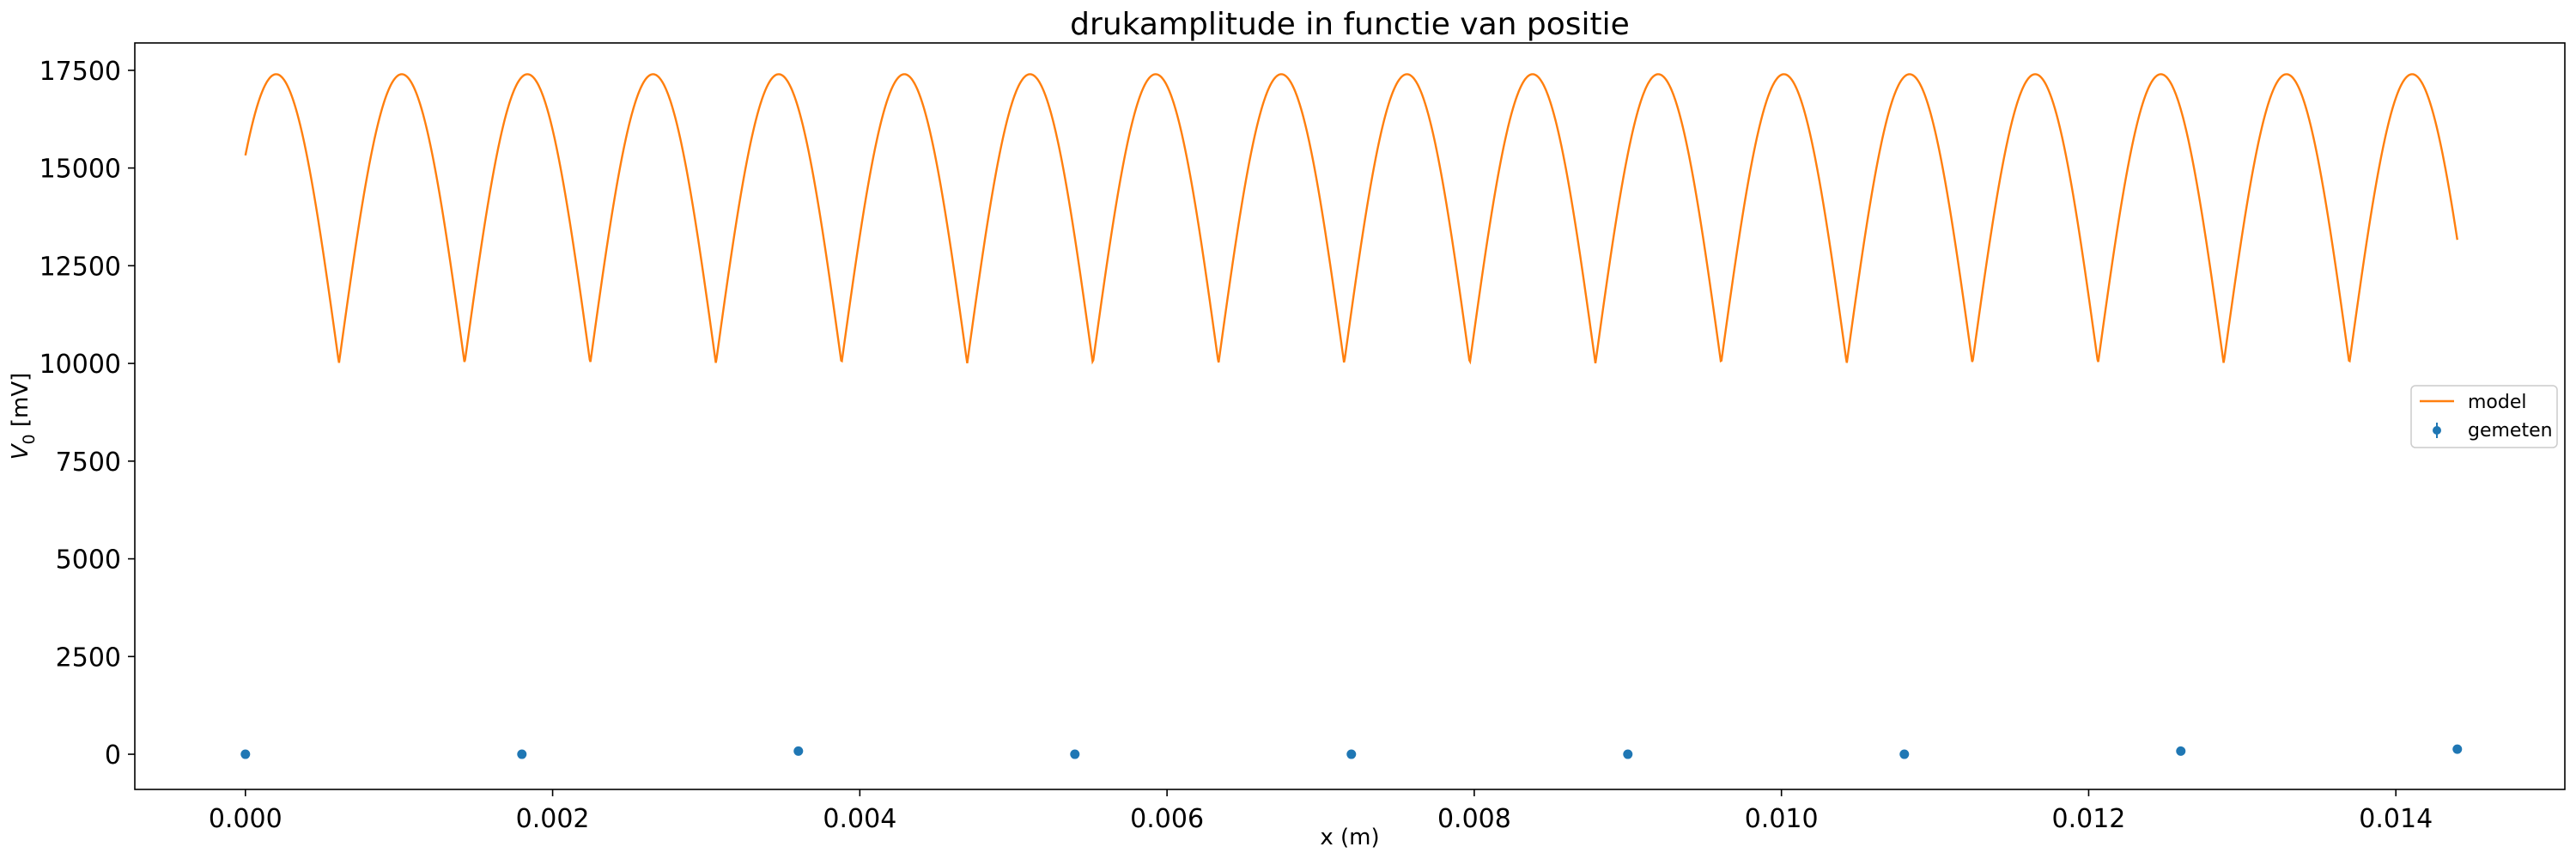  I want to click on y-tick-label: 15000, so click(80, 170).